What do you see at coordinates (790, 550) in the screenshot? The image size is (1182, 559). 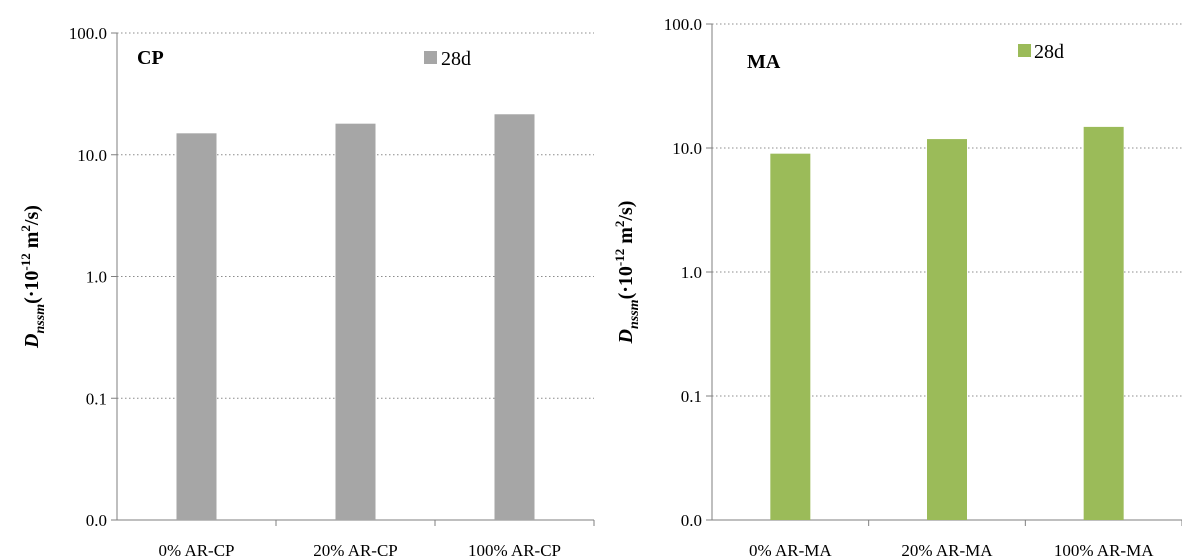 I see `x-tick-label: 0% AR-MA` at bounding box center [790, 550].